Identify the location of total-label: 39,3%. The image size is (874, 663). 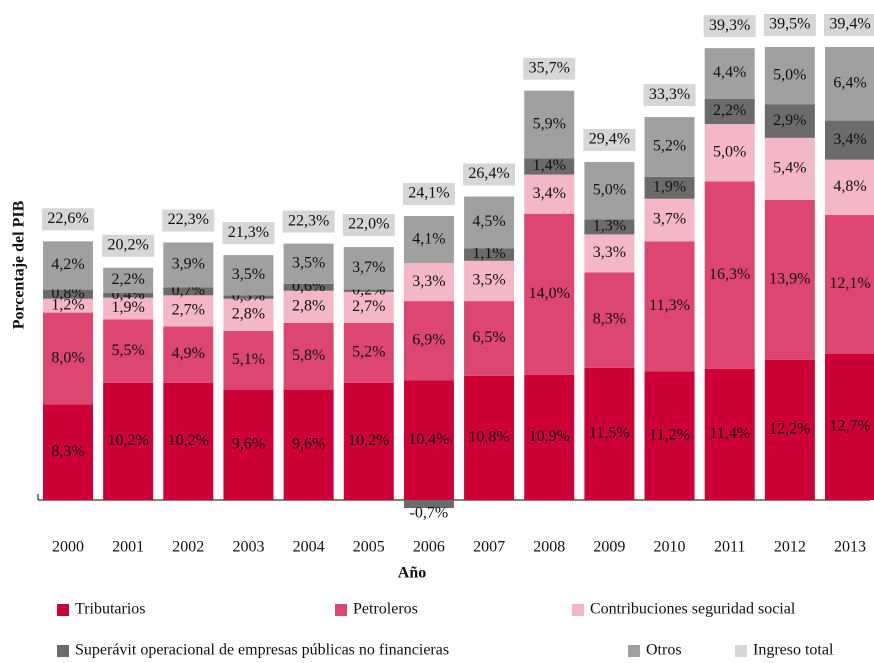
(729, 25).